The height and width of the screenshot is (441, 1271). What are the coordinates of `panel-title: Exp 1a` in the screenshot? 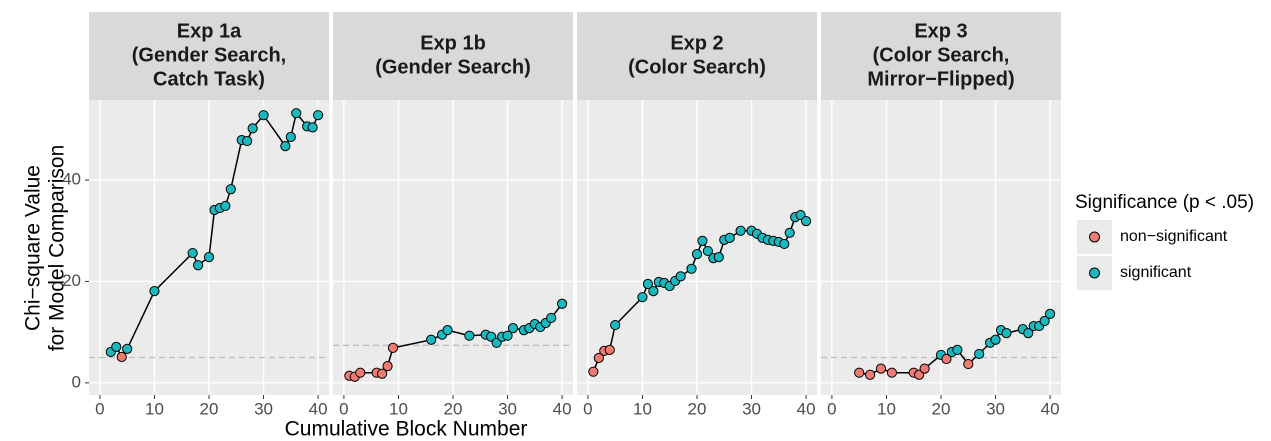 It's located at (209, 31).